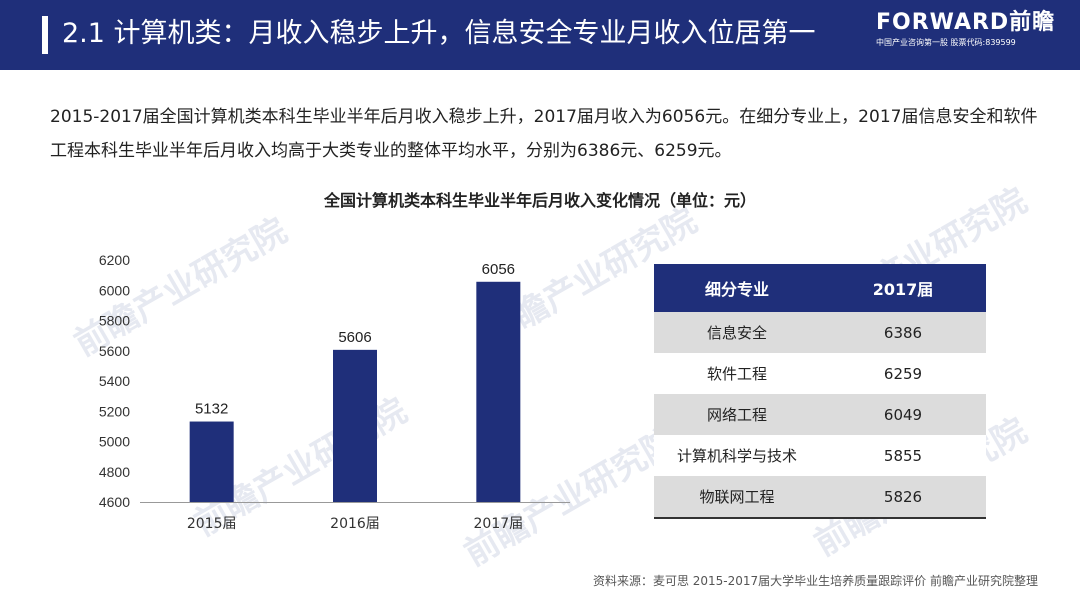 This screenshot has width=1080, height=607. I want to click on x-tick-label: 2015届, so click(212, 524).